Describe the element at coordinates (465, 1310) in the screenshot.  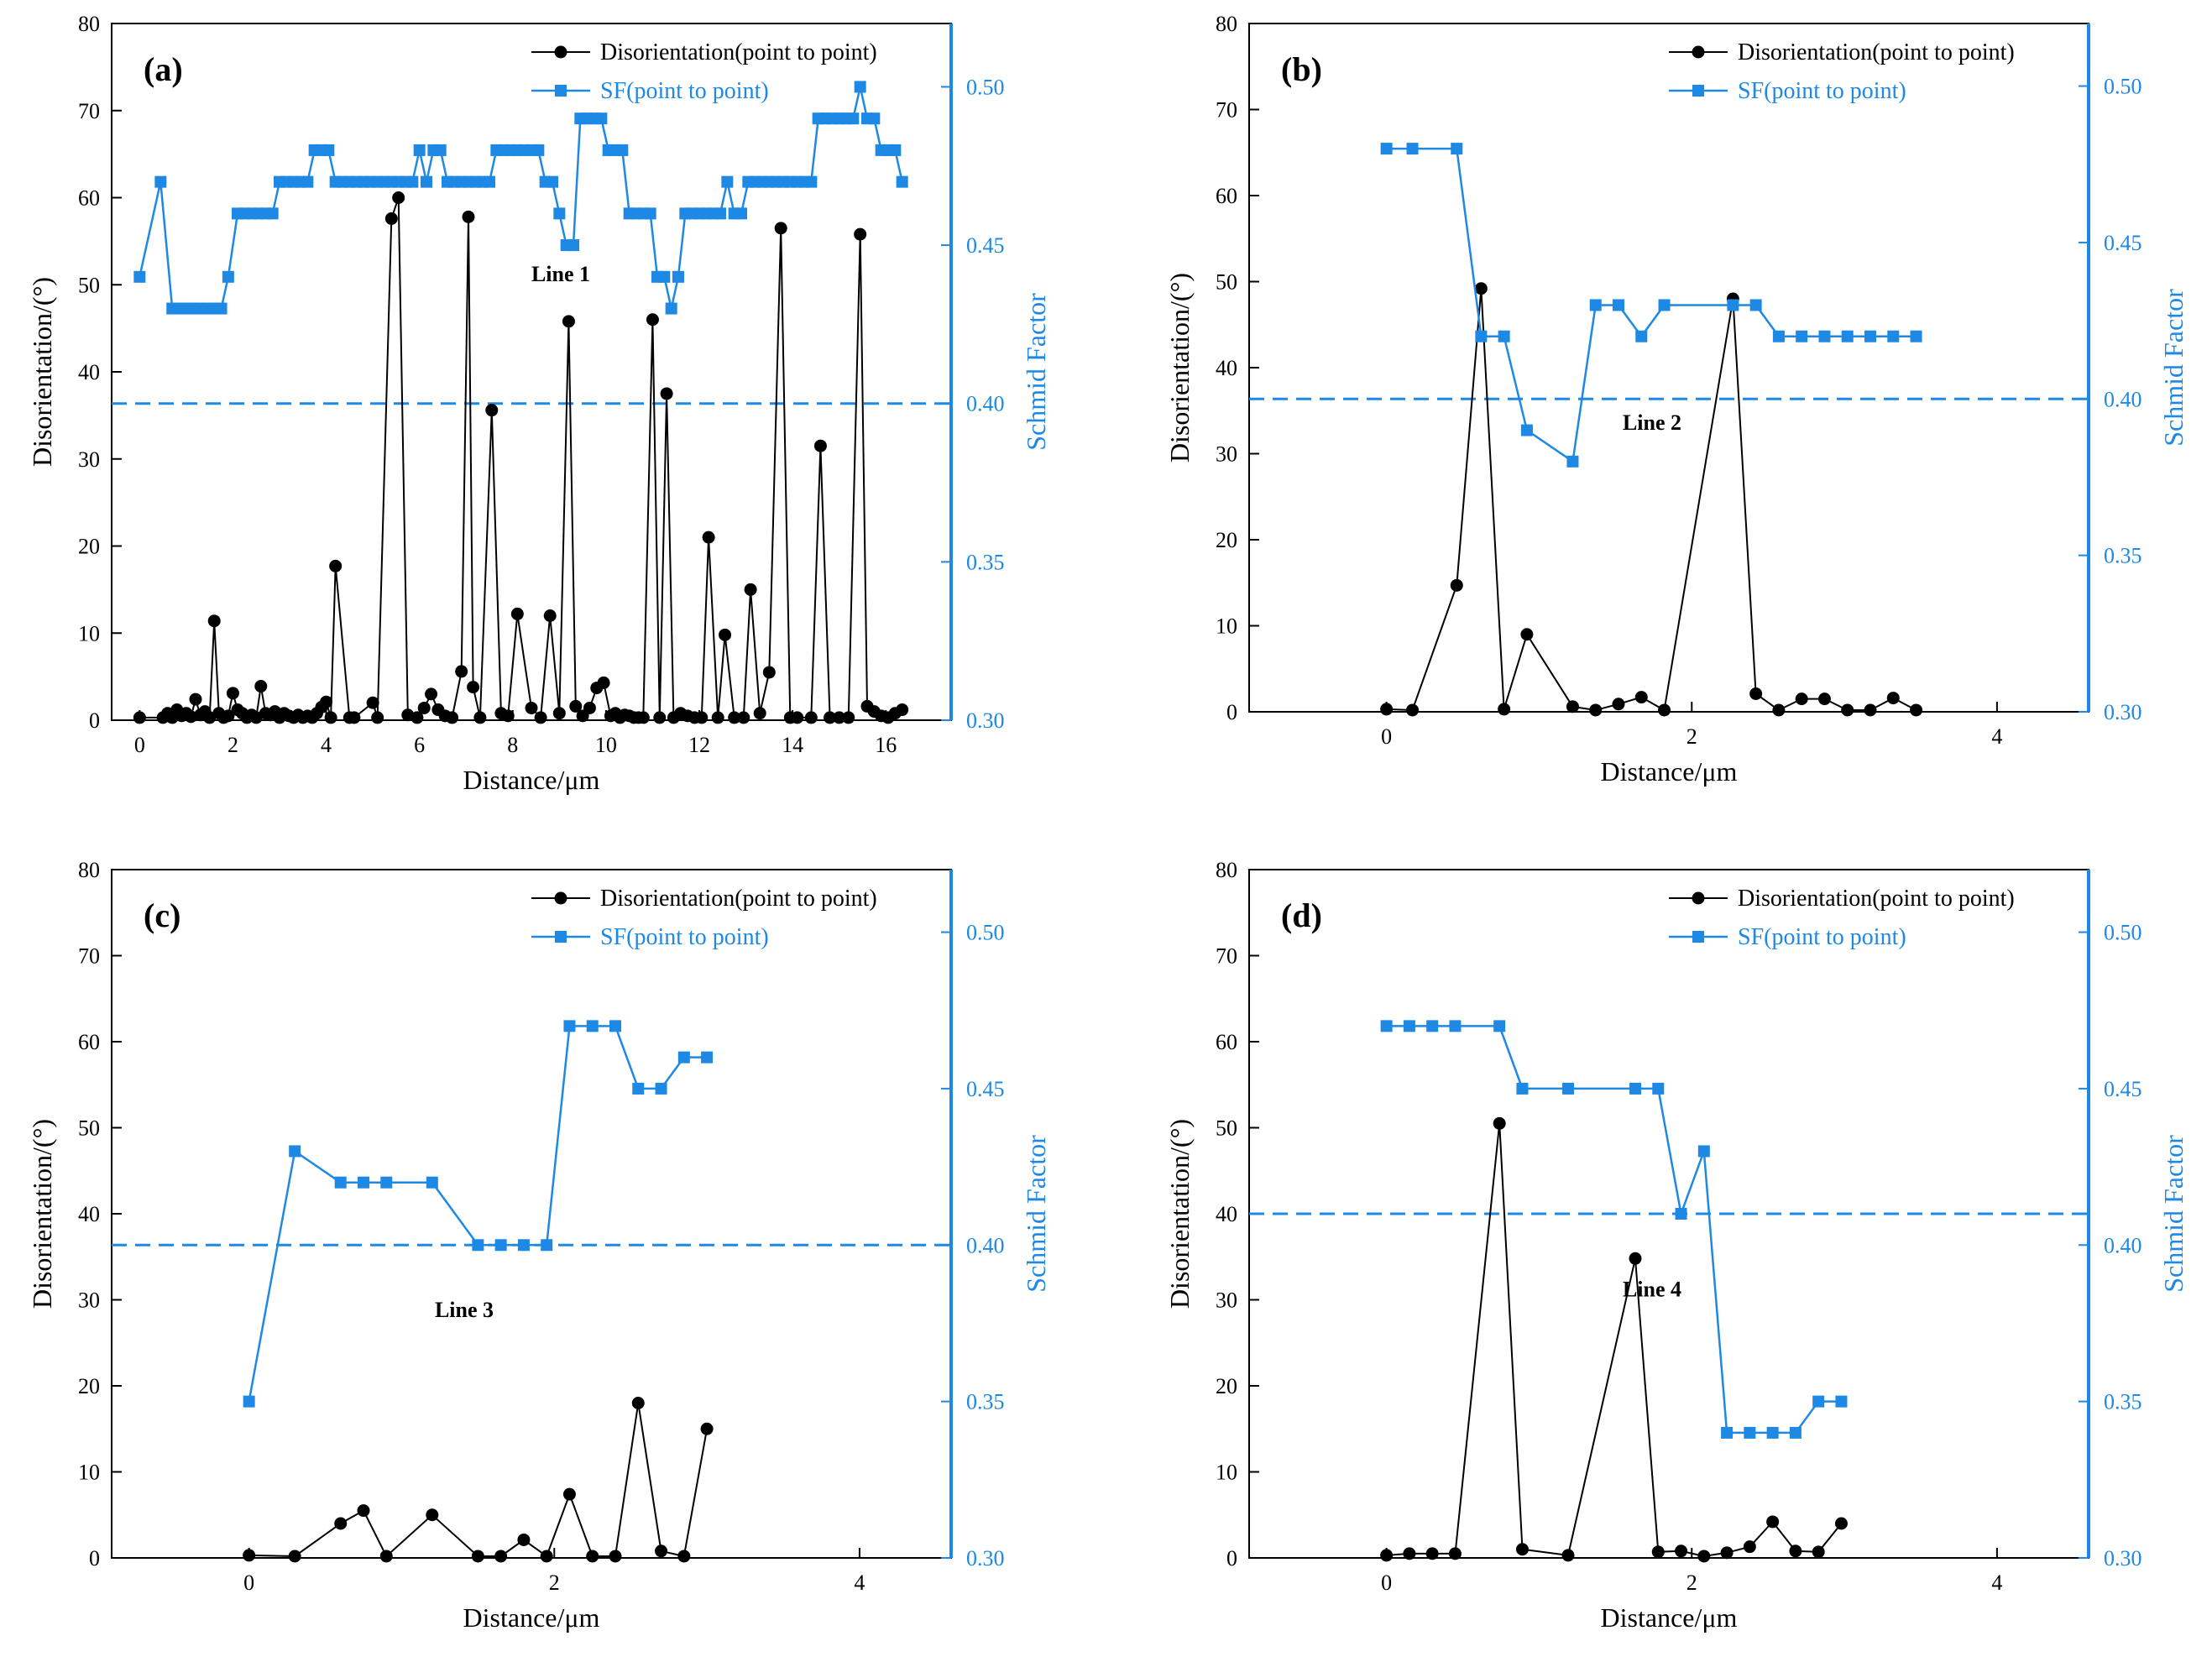
I see `line-label: Line 3` at that location.